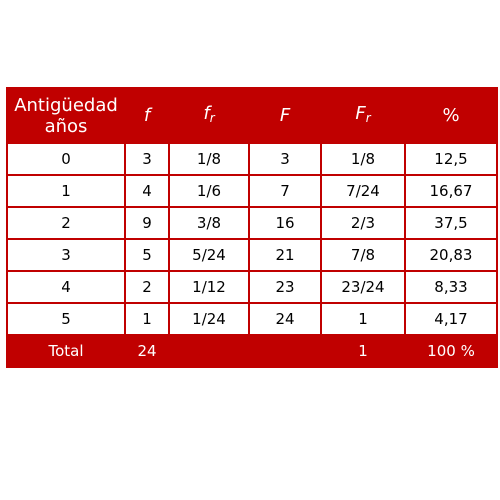 This screenshot has height=500, width=500. What do you see at coordinates (451, 223) in the screenshot?
I see `cell-percent: 37,5` at bounding box center [451, 223].